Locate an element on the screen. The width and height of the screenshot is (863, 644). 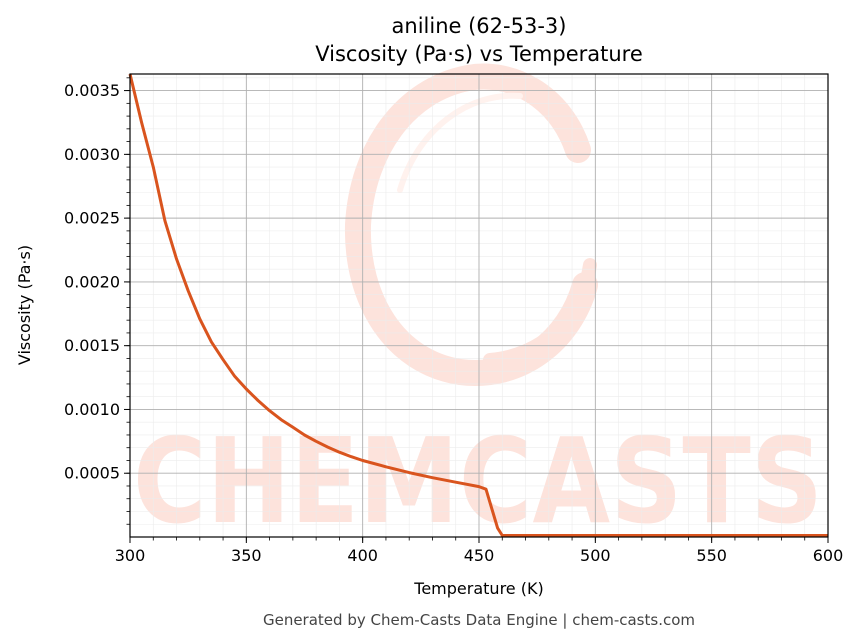
x-tick-label: 600 is located at coordinates (828, 555).